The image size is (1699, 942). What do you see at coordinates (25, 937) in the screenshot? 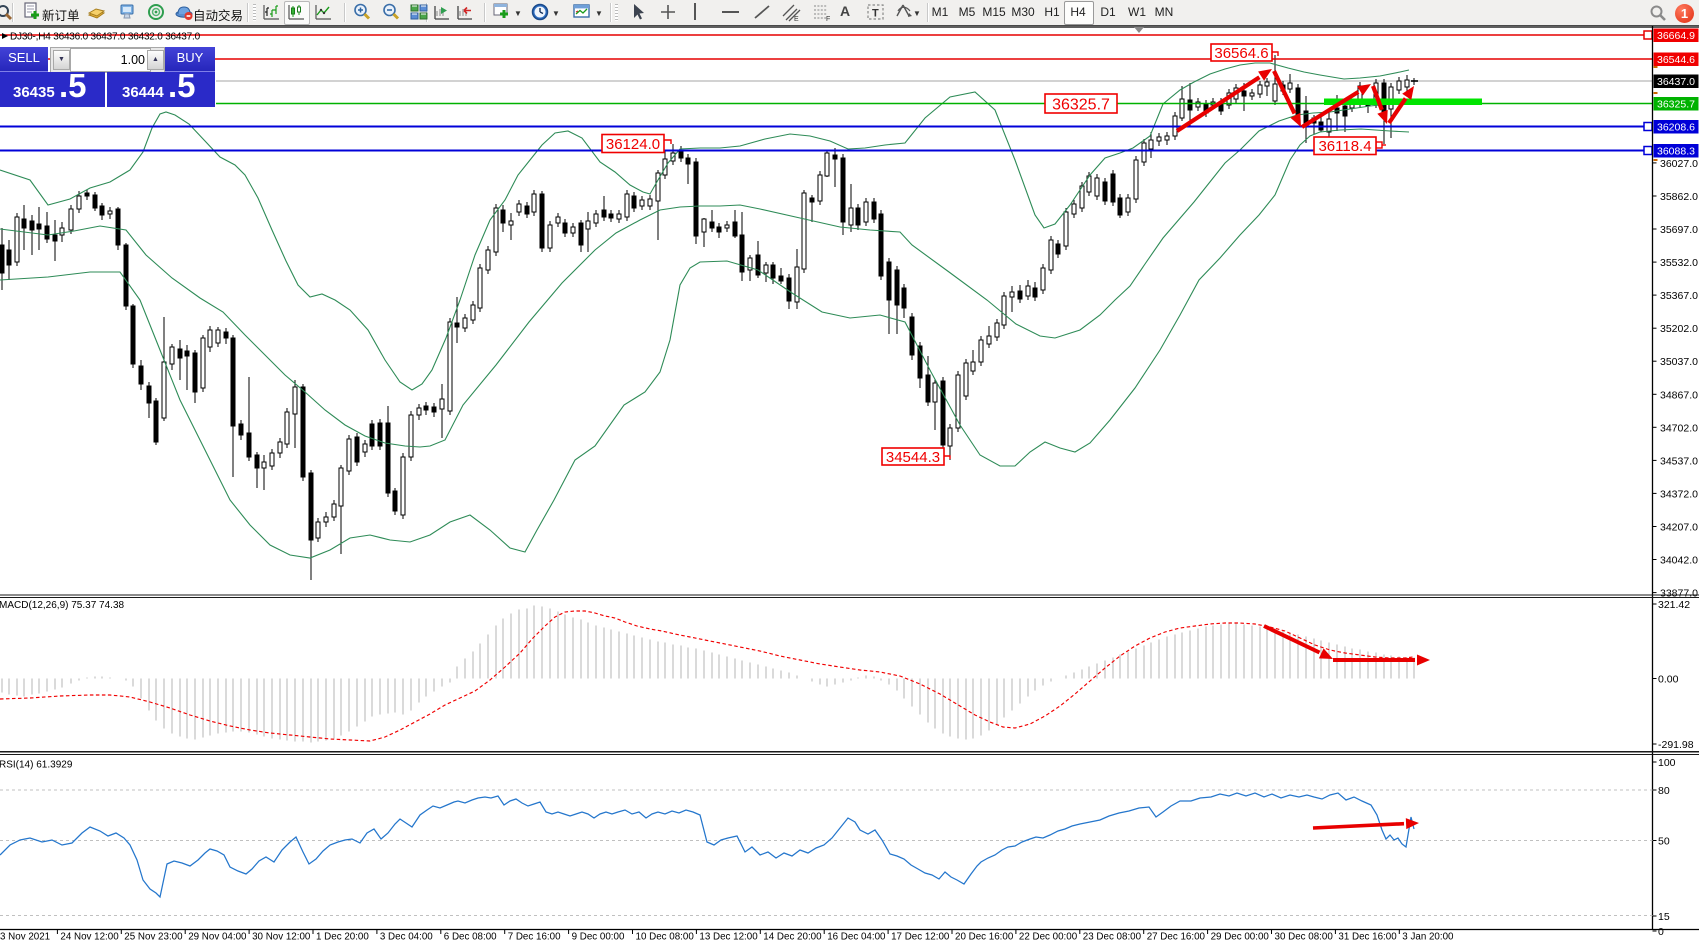
I see `svg-text: 3 Nov 2021` at bounding box center [25, 937].